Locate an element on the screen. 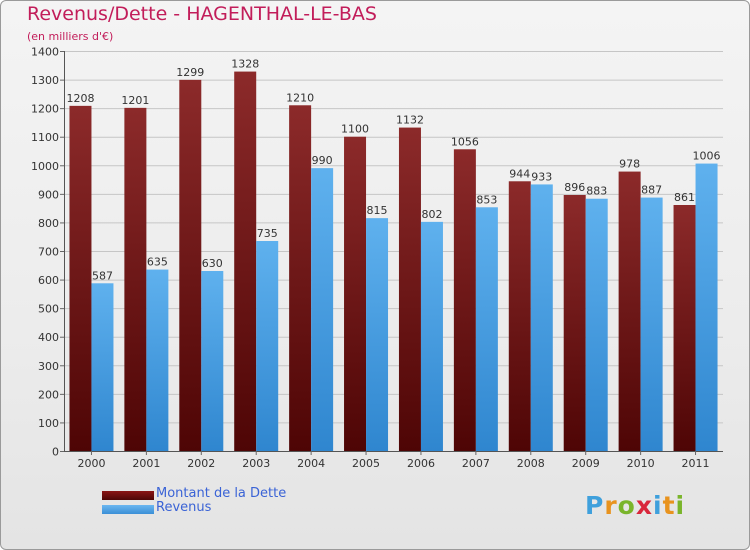  y-tick-label: 1200 is located at coordinates (45, 109).